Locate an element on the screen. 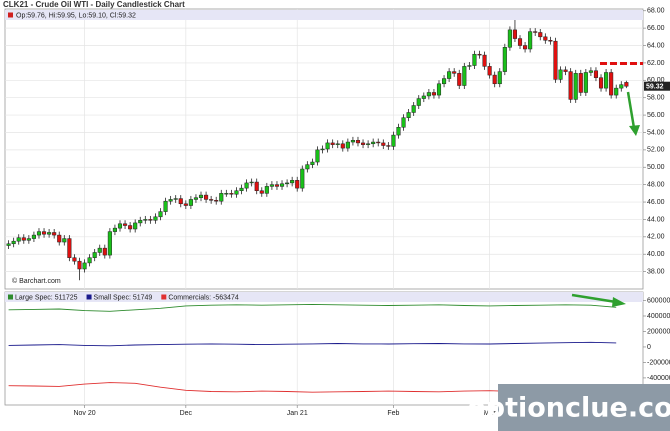 Image resolution: width=670 pixels, height=431 pixels. ohlc-label: Op:59.76, Hi:59.95, Lo:59.10, Cl:59.32 is located at coordinates (76, 15).